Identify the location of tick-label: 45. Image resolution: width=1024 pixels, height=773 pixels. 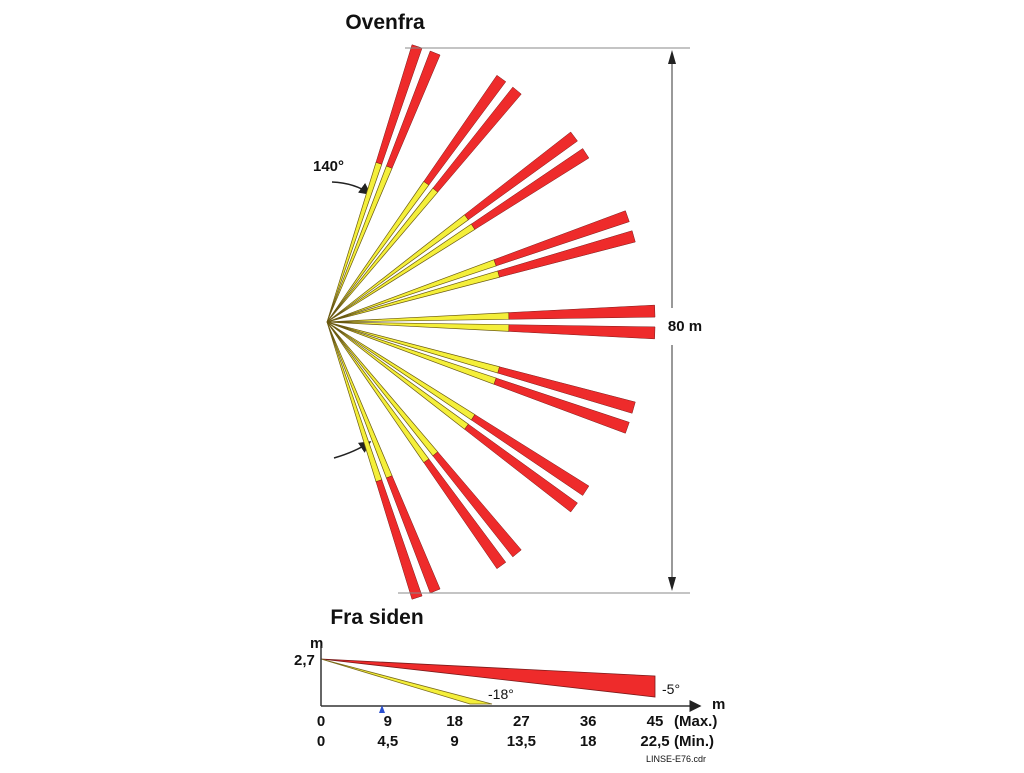
(655, 721).